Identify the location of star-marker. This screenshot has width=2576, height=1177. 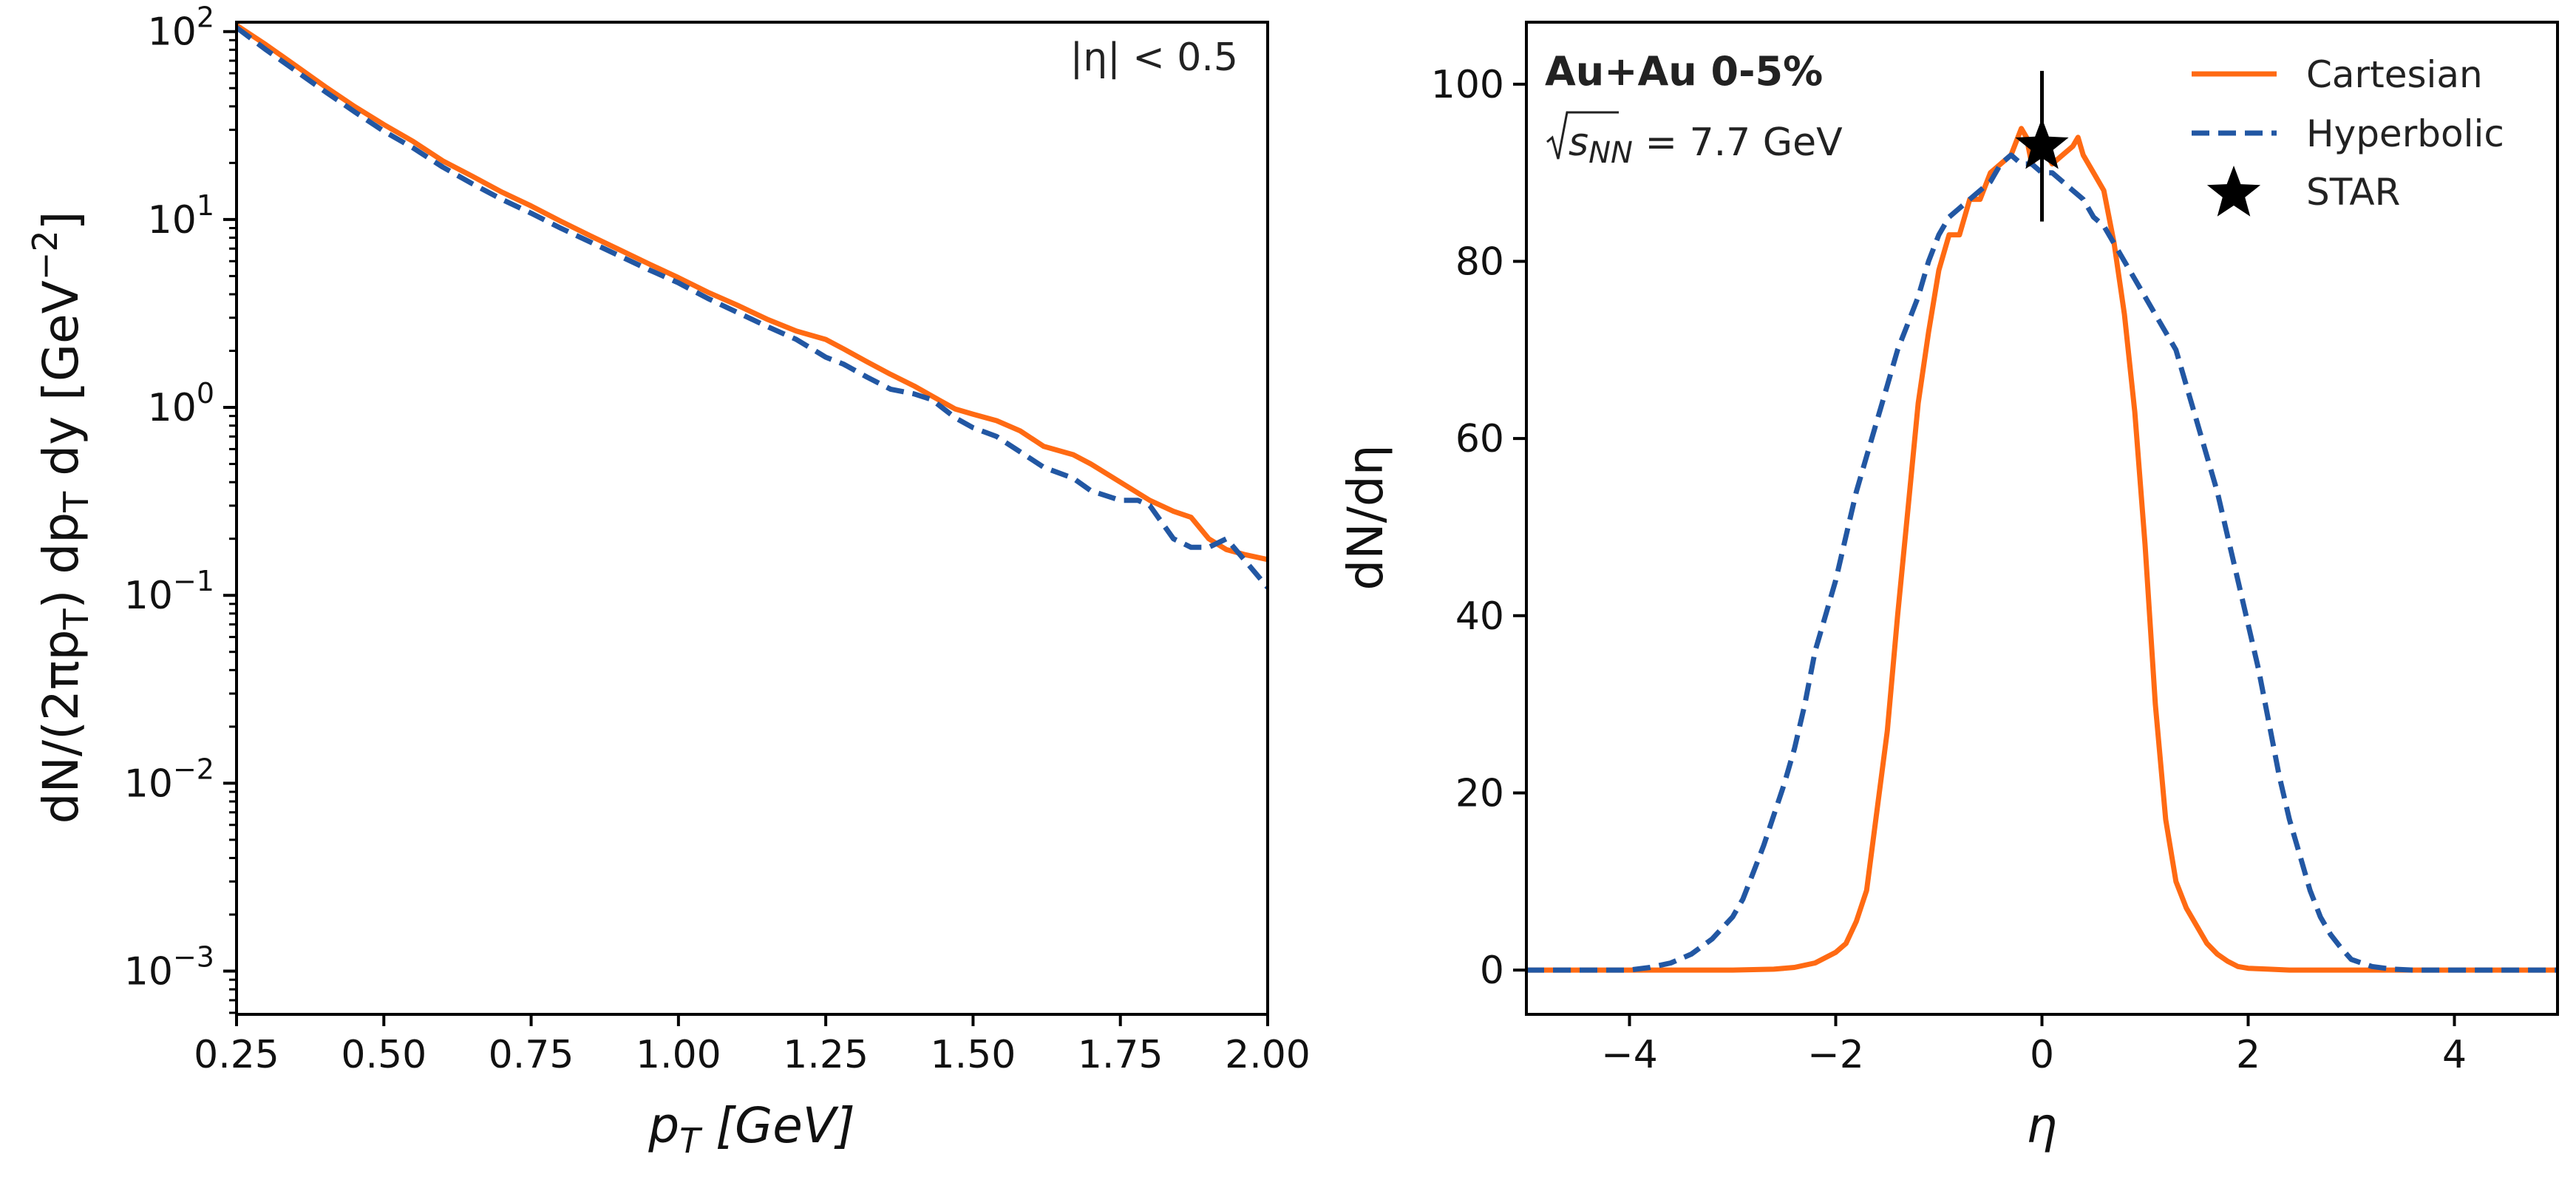
(2042, 143).